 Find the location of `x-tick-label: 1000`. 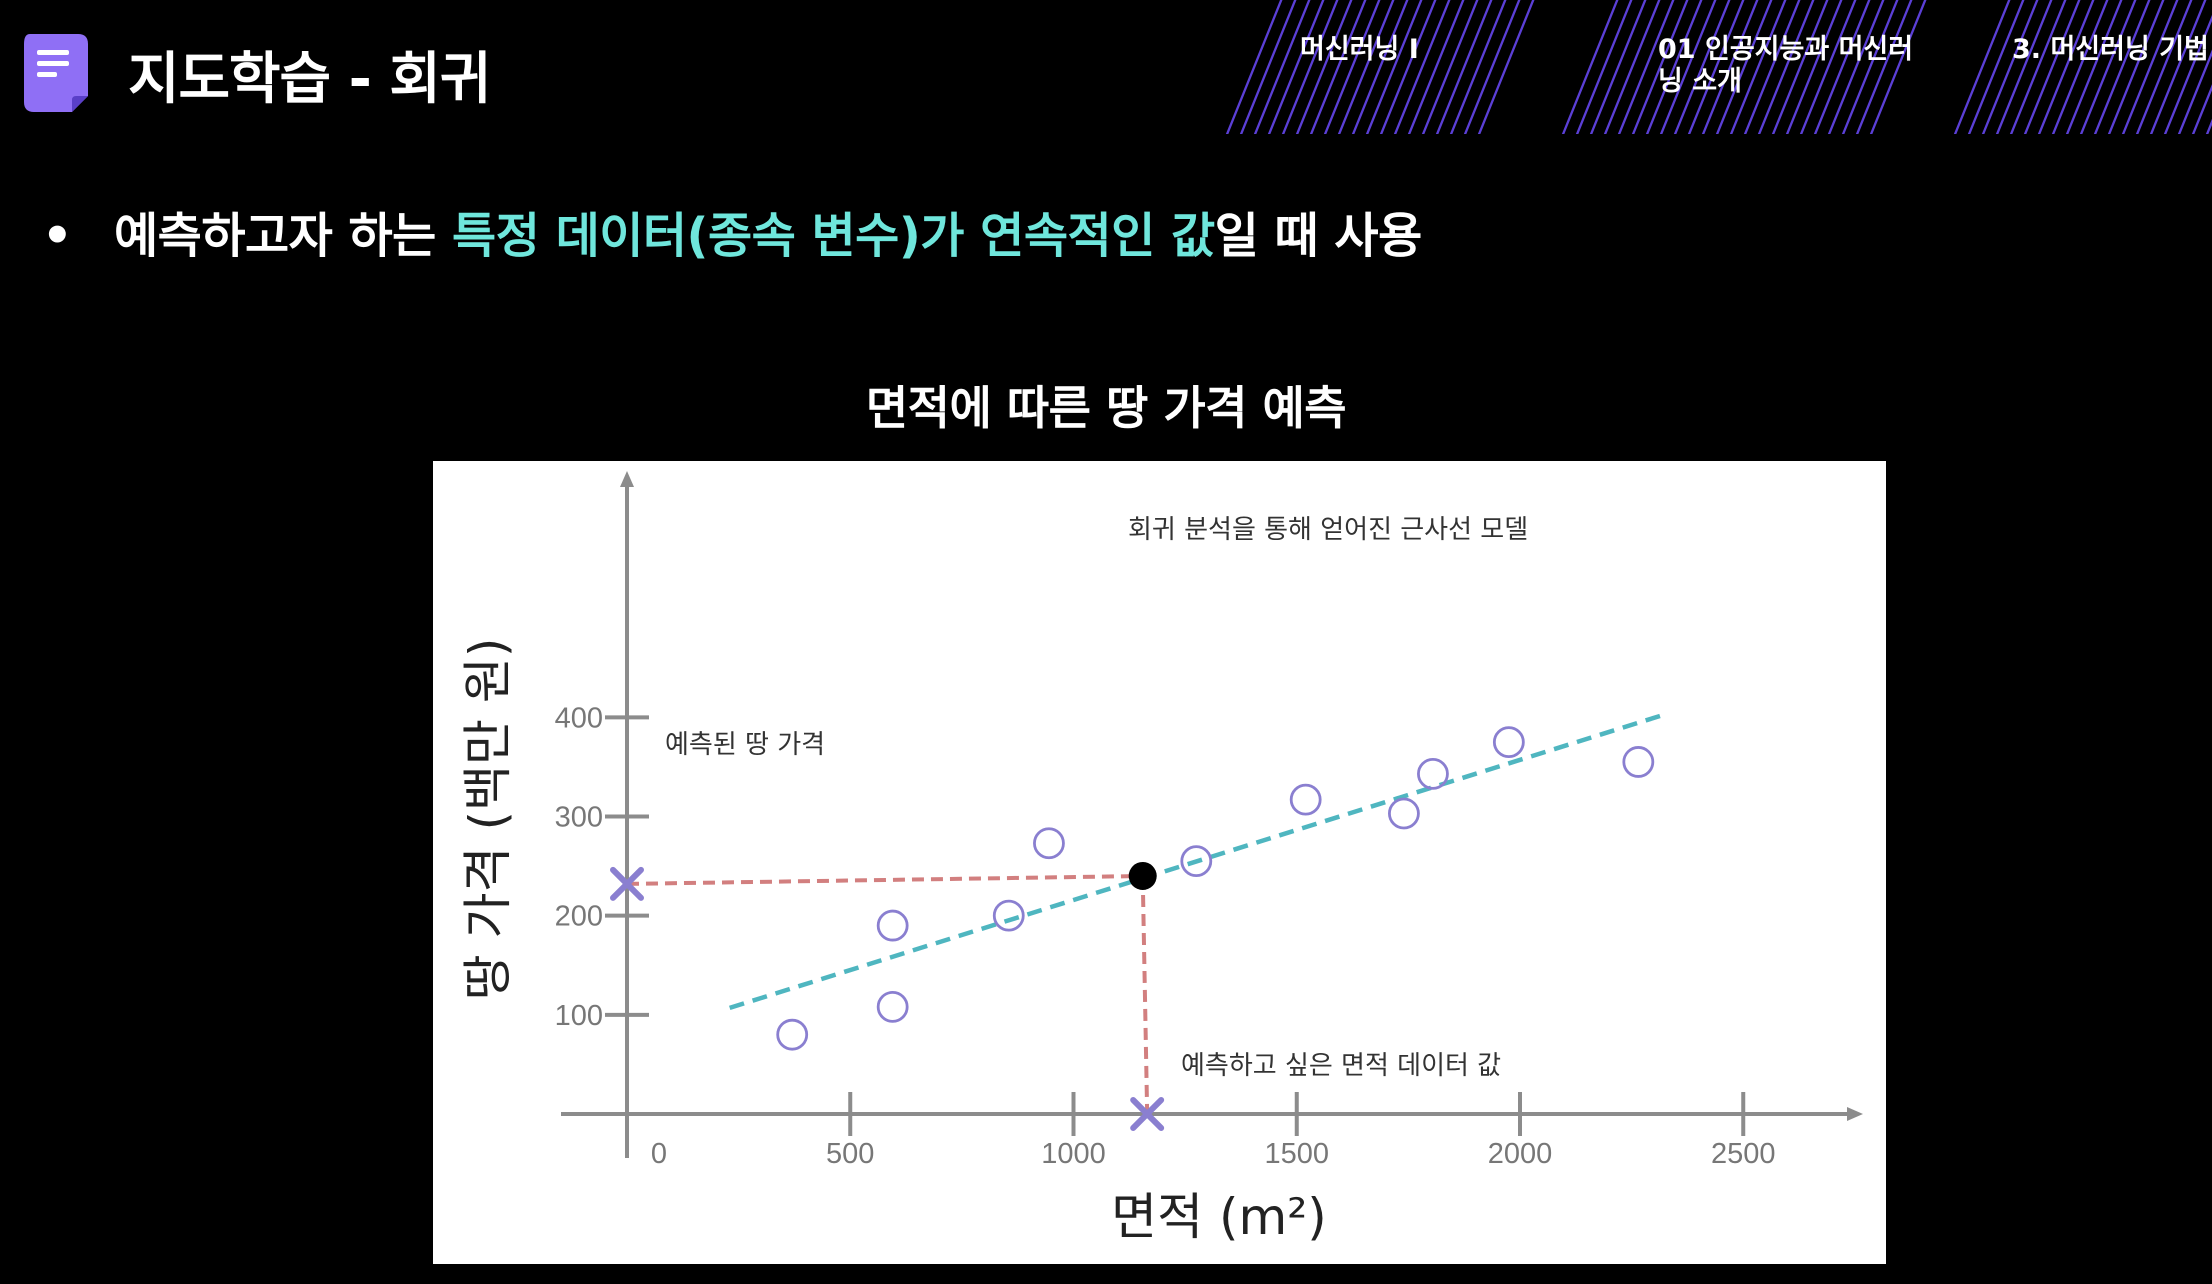

x-tick-label: 1000 is located at coordinates (1073, 1154).